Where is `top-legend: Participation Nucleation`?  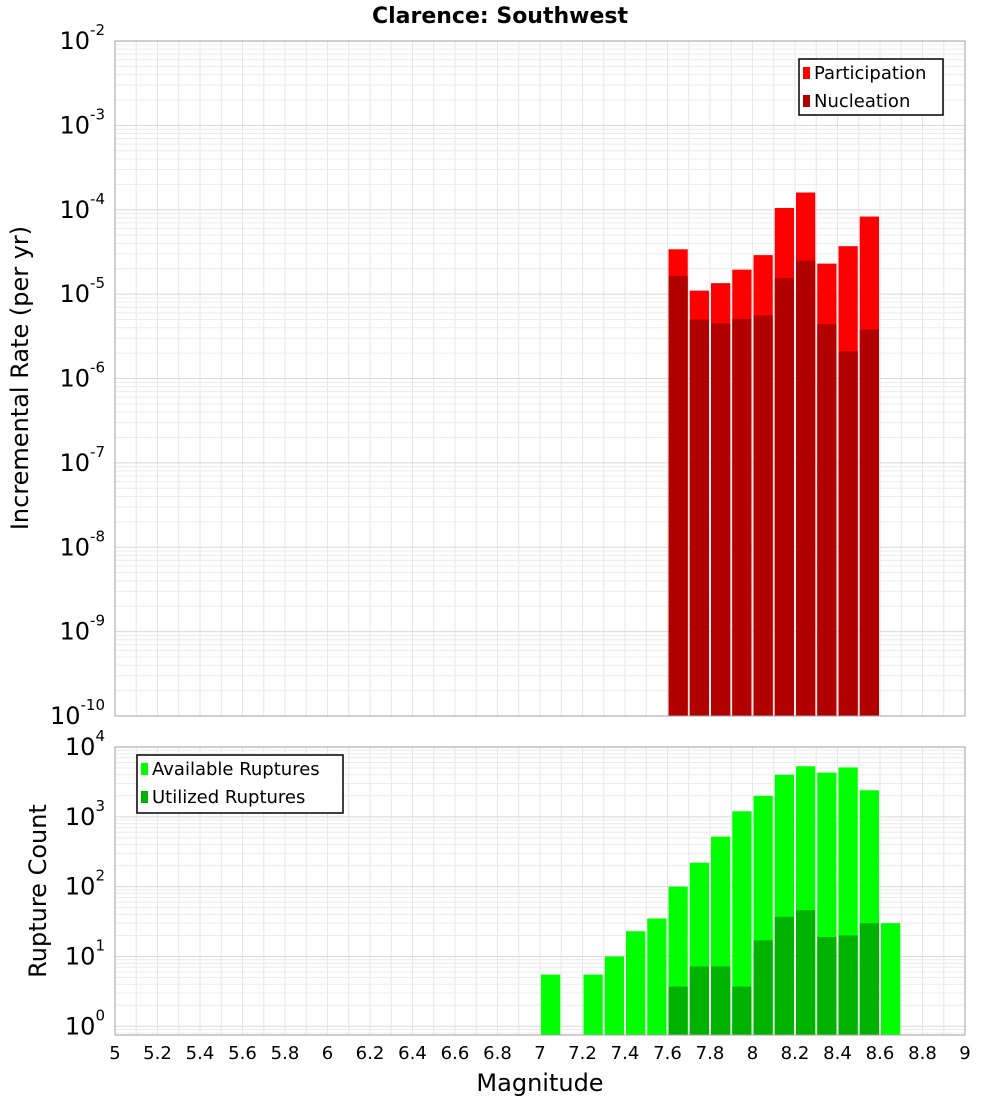 top-legend: Participation Nucleation is located at coordinates (871, 87).